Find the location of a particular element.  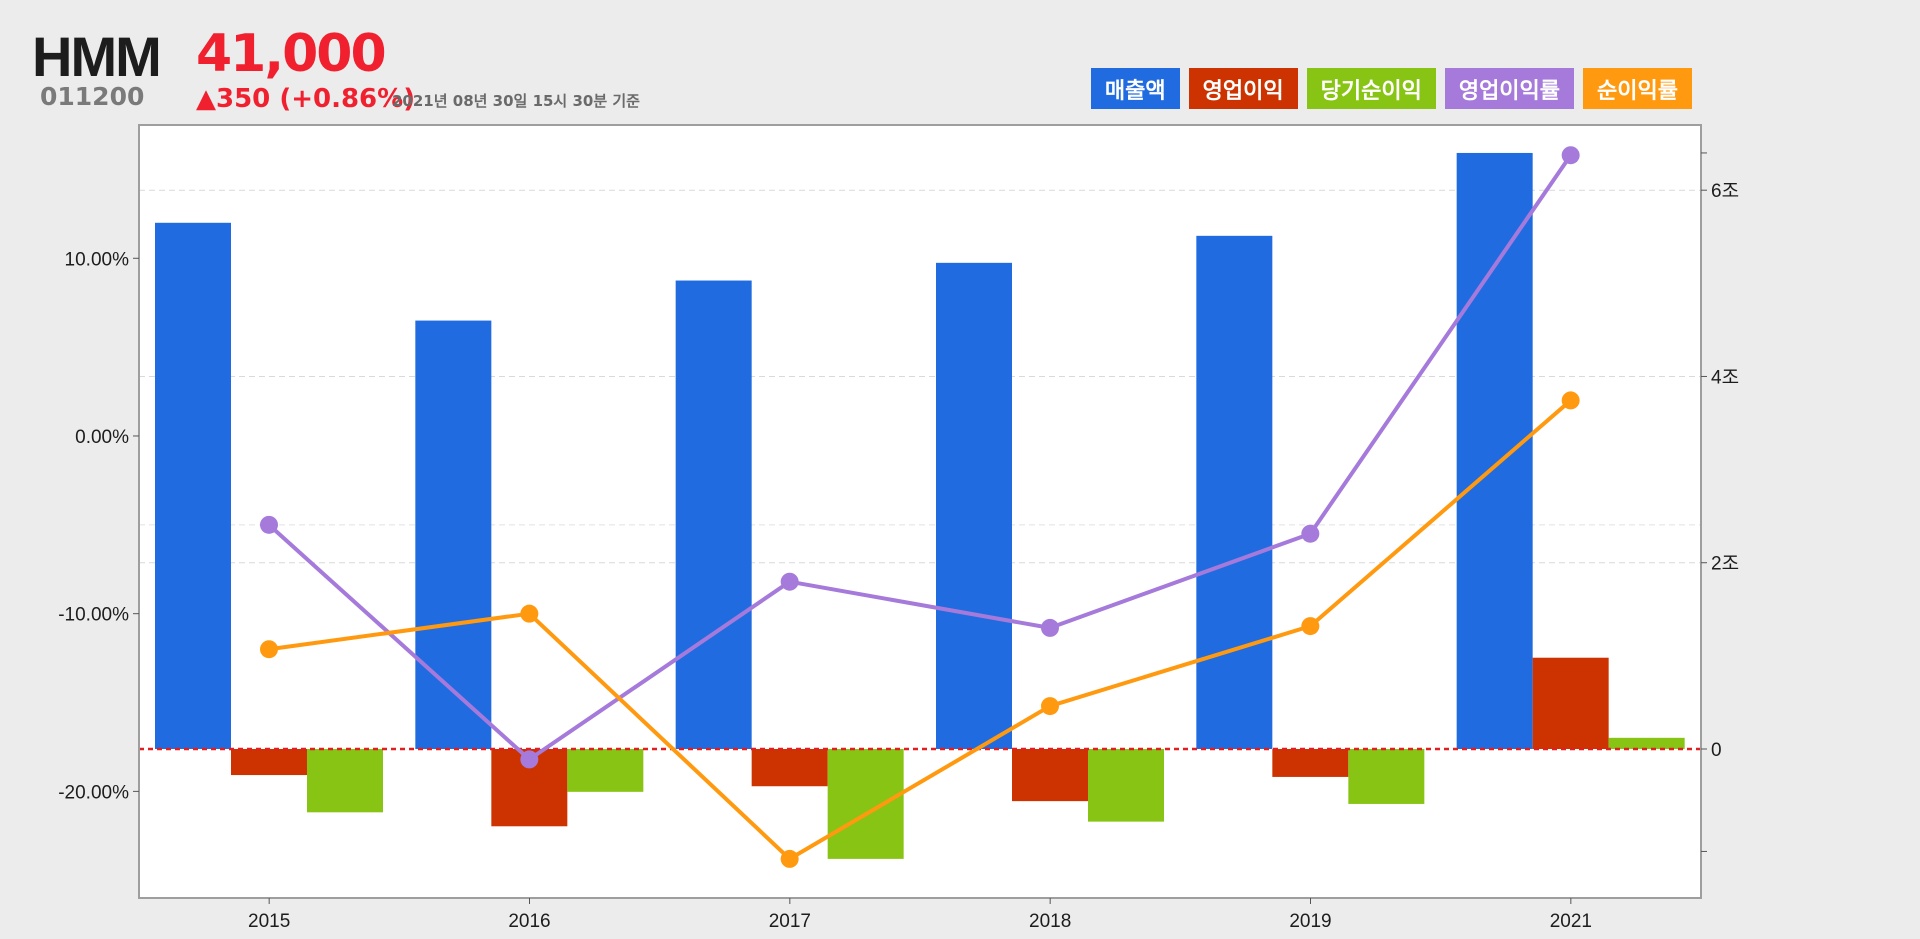

left-axis-label: 10.00% is located at coordinates (97, 259).